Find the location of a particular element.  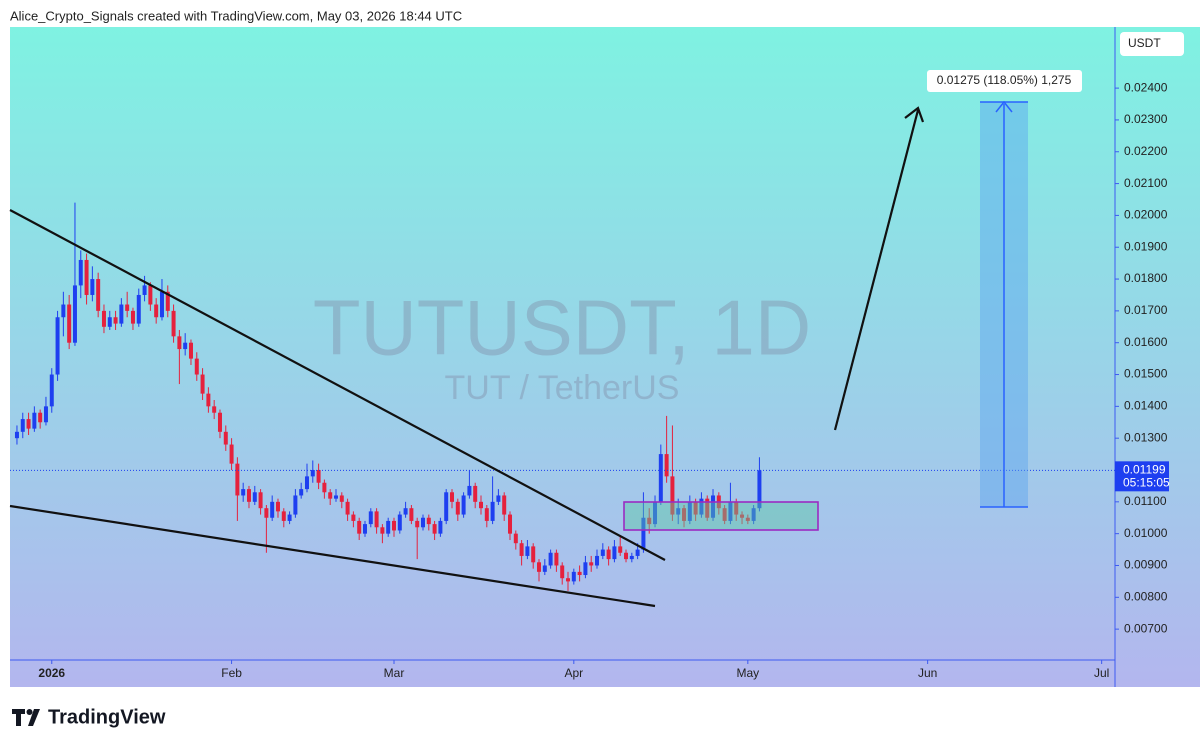

y-tick-label: 0.01600 is located at coordinates (1146, 342).